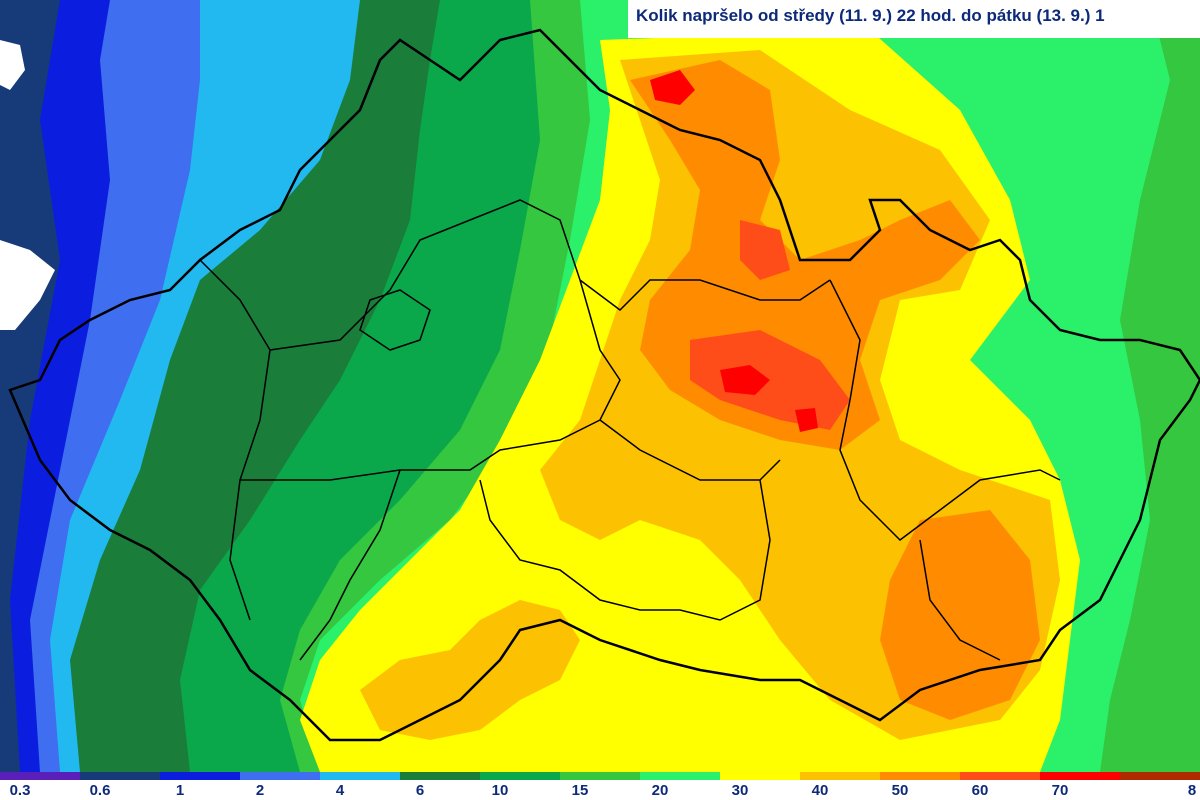 Image resolution: width=1200 pixels, height=800 pixels. What do you see at coordinates (420, 790) in the screenshot?
I see `legend-label: 6` at bounding box center [420, 790].